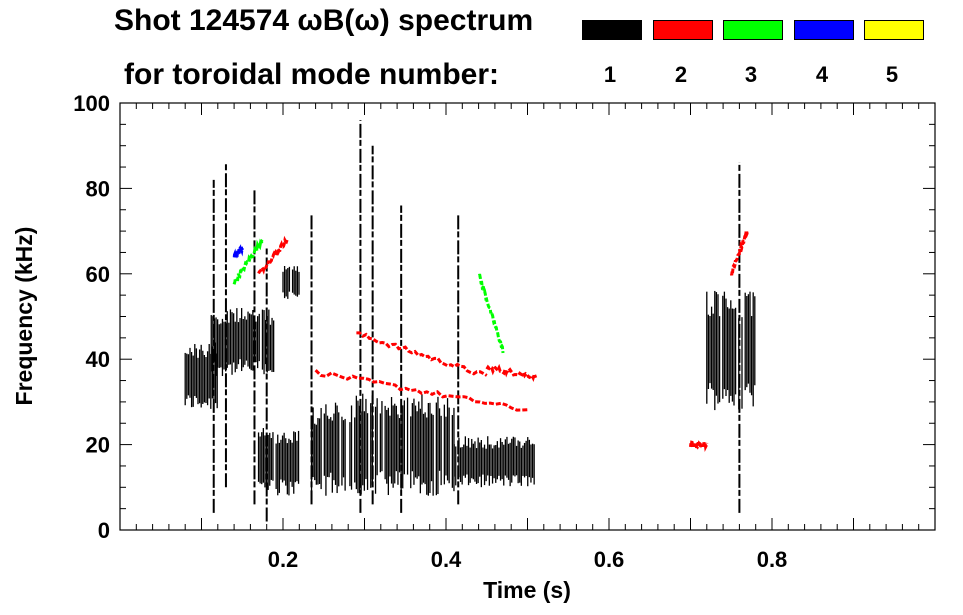  What do you see at coordinates (98, 274) in the screenshot?
I see `y-tick-label: 60` at bounding box center [98, 274].